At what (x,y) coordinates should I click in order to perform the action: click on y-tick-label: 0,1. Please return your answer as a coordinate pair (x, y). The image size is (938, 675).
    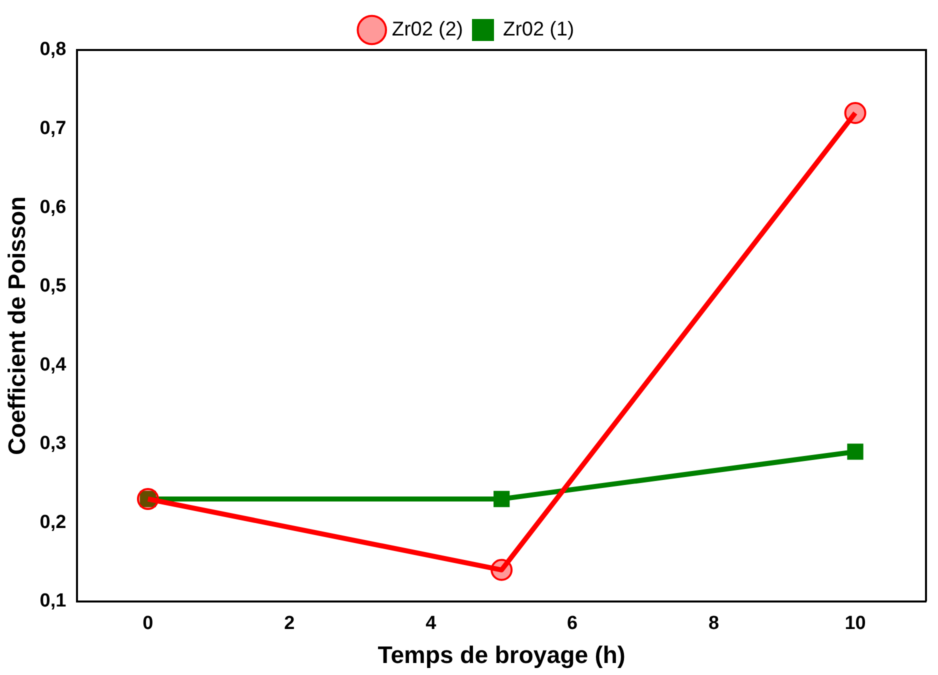
    Looking at the image, I should click on (53, 601).